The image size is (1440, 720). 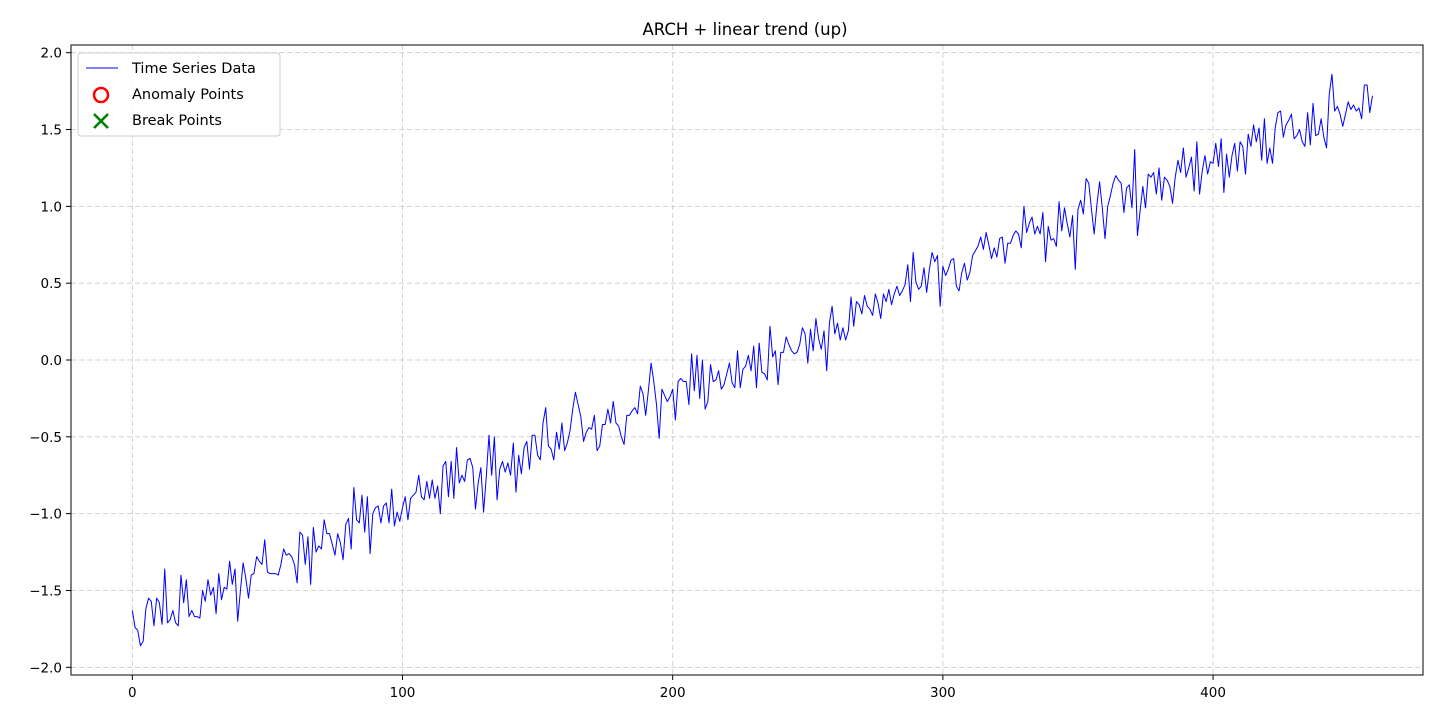 I want to click on x-axis: 0 100 200 300 400, so click(x=677, y=688).